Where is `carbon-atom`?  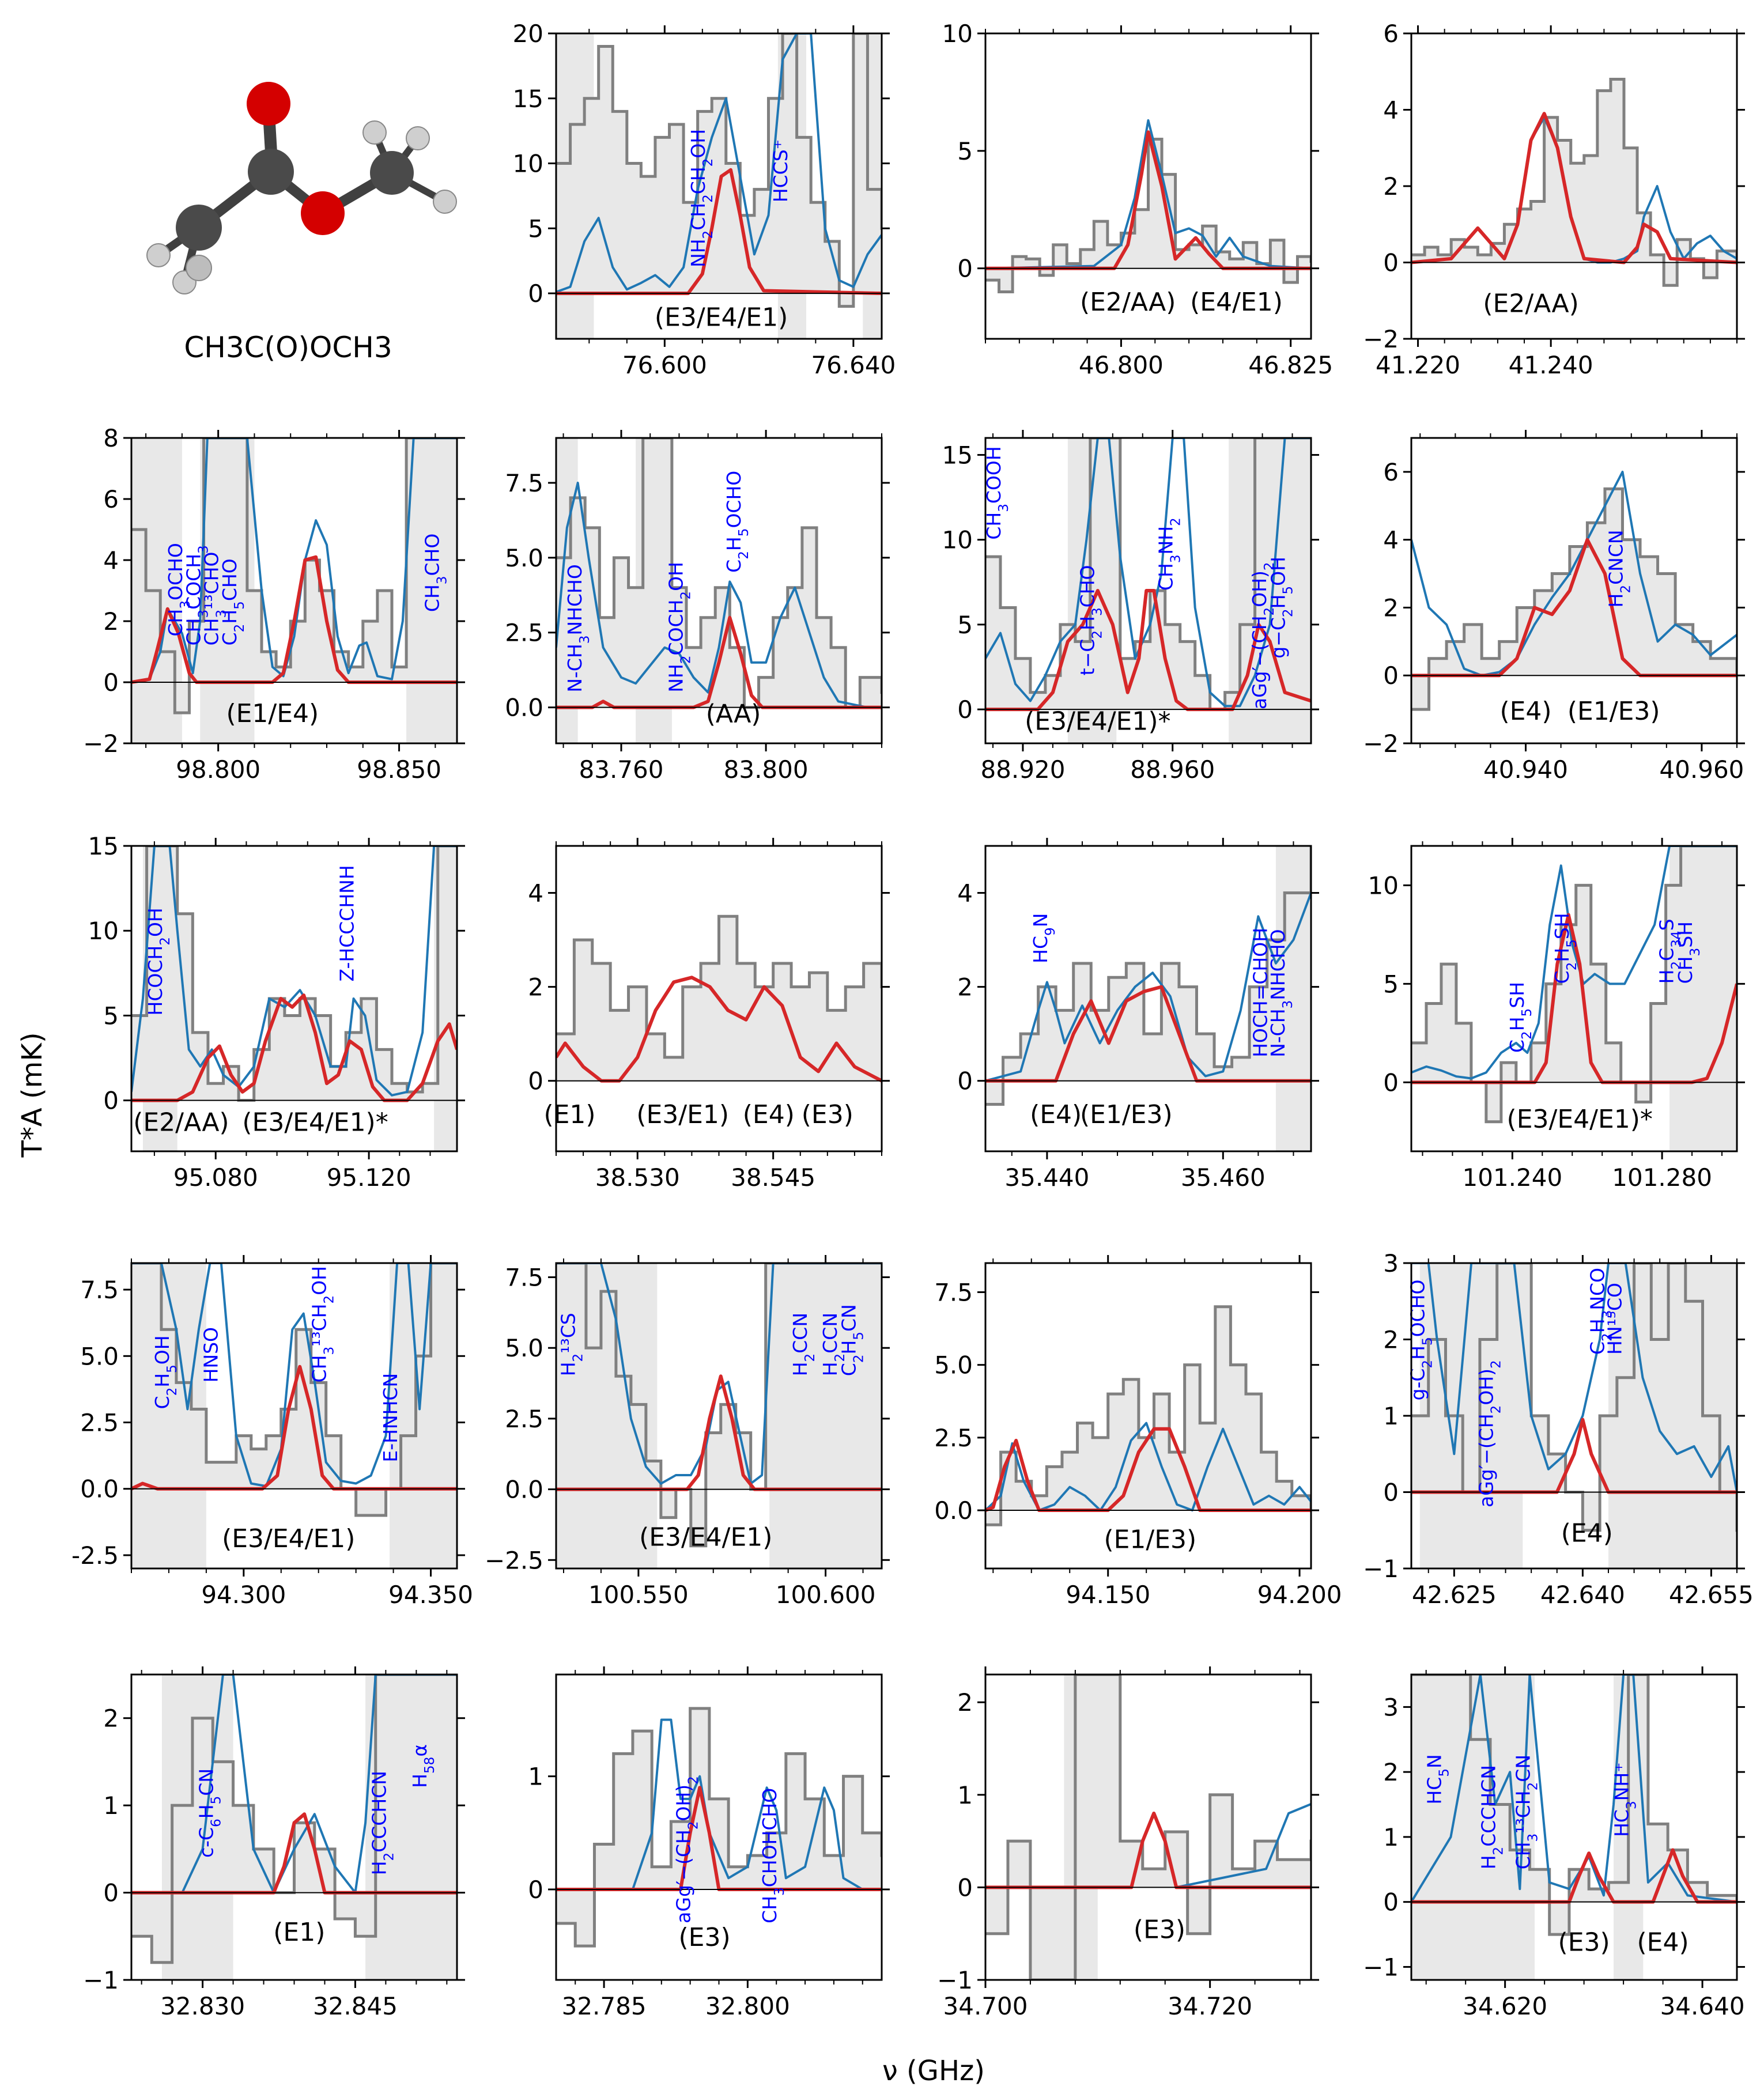 carbon-atom is located at coordinates (199, 228).